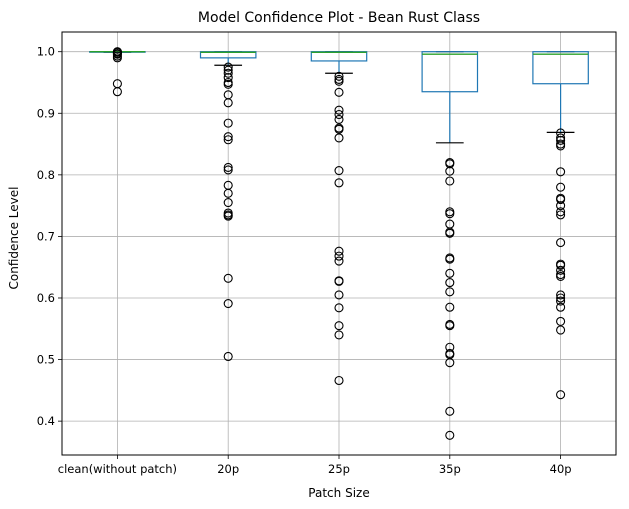 This screenshot has height=509, width=629. What do you see at coordinates (561, 469) in the screenshot?
I see `x-tick-label: 40p` at bounding box center [561, 469].